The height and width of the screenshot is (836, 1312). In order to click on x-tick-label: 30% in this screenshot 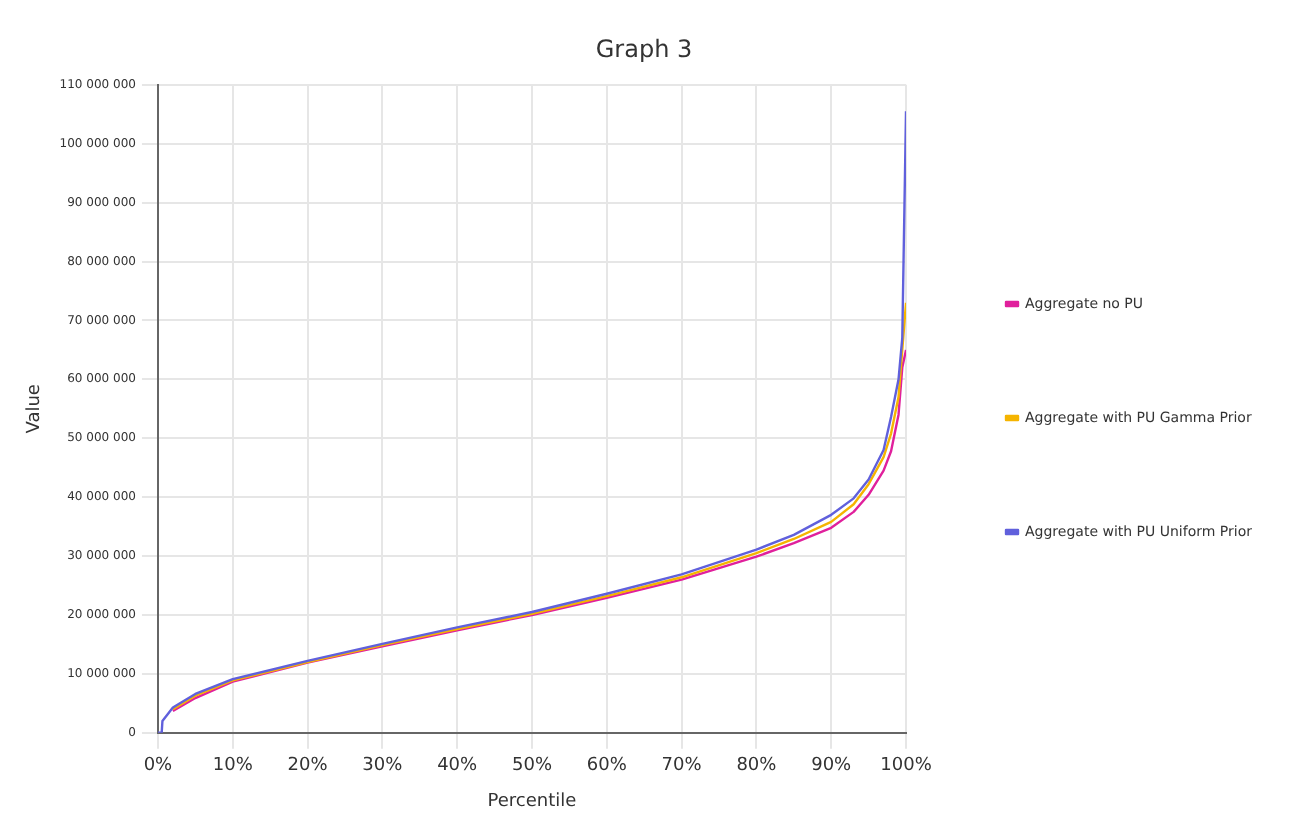, I will do `click(383, 766)`.